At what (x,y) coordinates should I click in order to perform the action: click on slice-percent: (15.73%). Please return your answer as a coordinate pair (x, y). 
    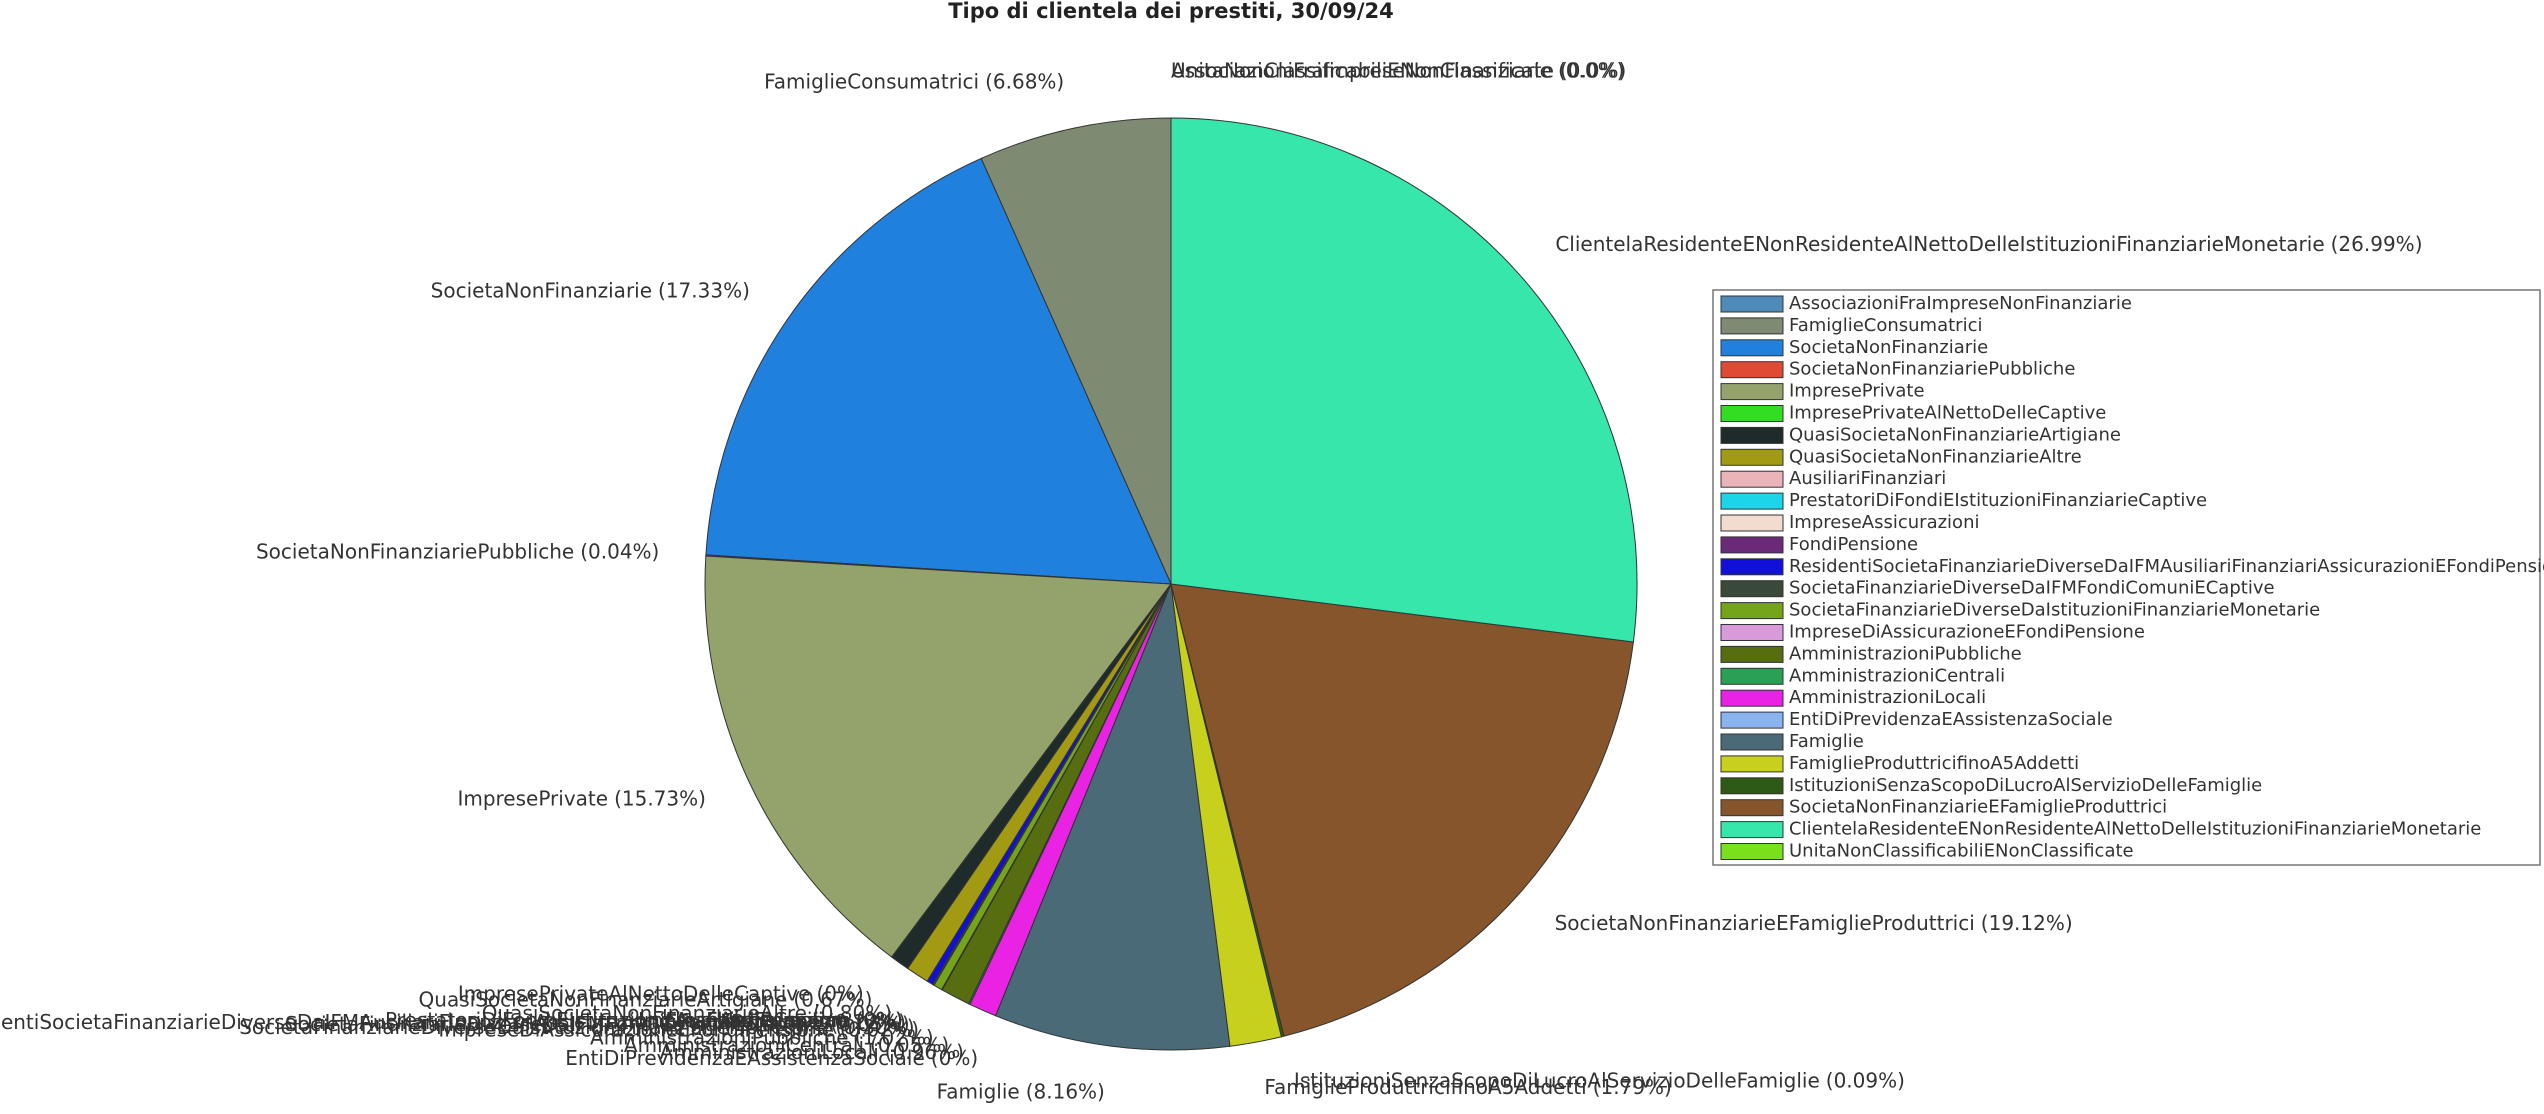
    Looking at the image, I should click on (660, 798).